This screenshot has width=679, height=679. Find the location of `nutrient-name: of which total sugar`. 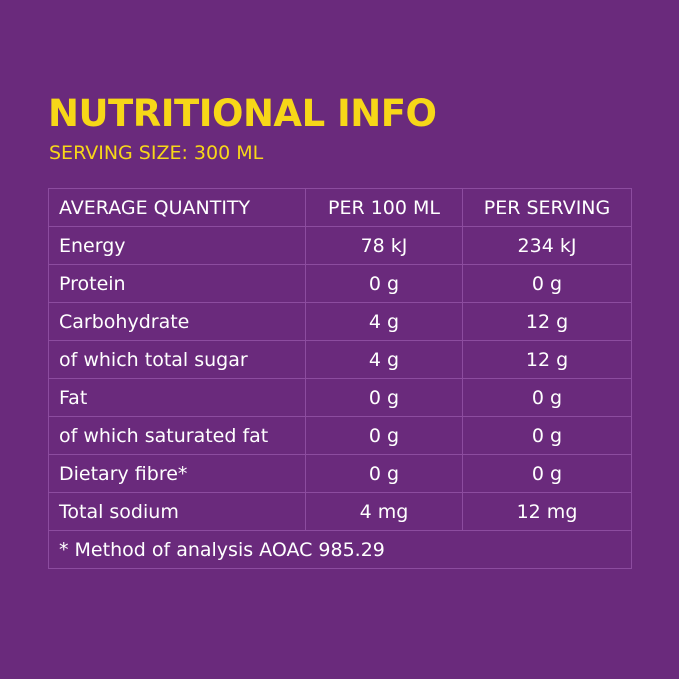

nutrient-name: of which total sugar is located at coordinates (177, 359).